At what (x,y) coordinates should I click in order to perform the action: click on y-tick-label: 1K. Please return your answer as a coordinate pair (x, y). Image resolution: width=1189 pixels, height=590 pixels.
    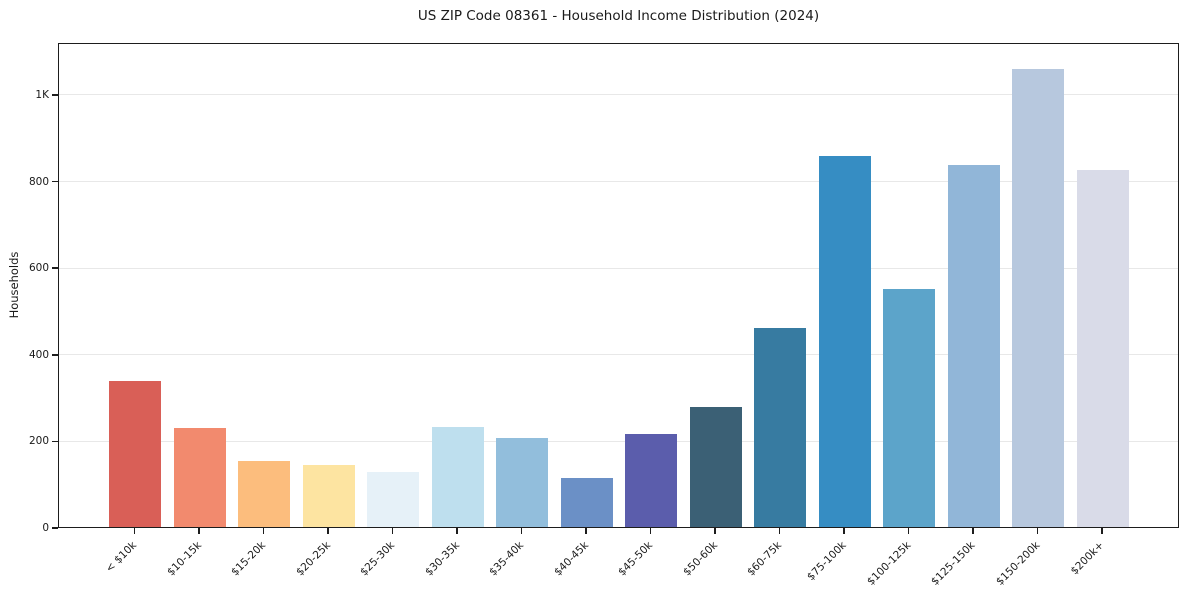
    Looking at the image, I should click on (42, 94).